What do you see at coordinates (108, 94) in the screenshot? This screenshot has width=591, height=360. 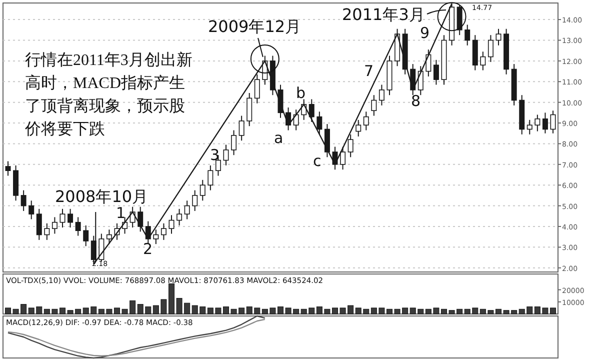 I see `annotation: 行情在2011年3月创出新高时，MACD指标产生了顶背离现象，预示股价将要下跌` at bounding box center [108, 94].